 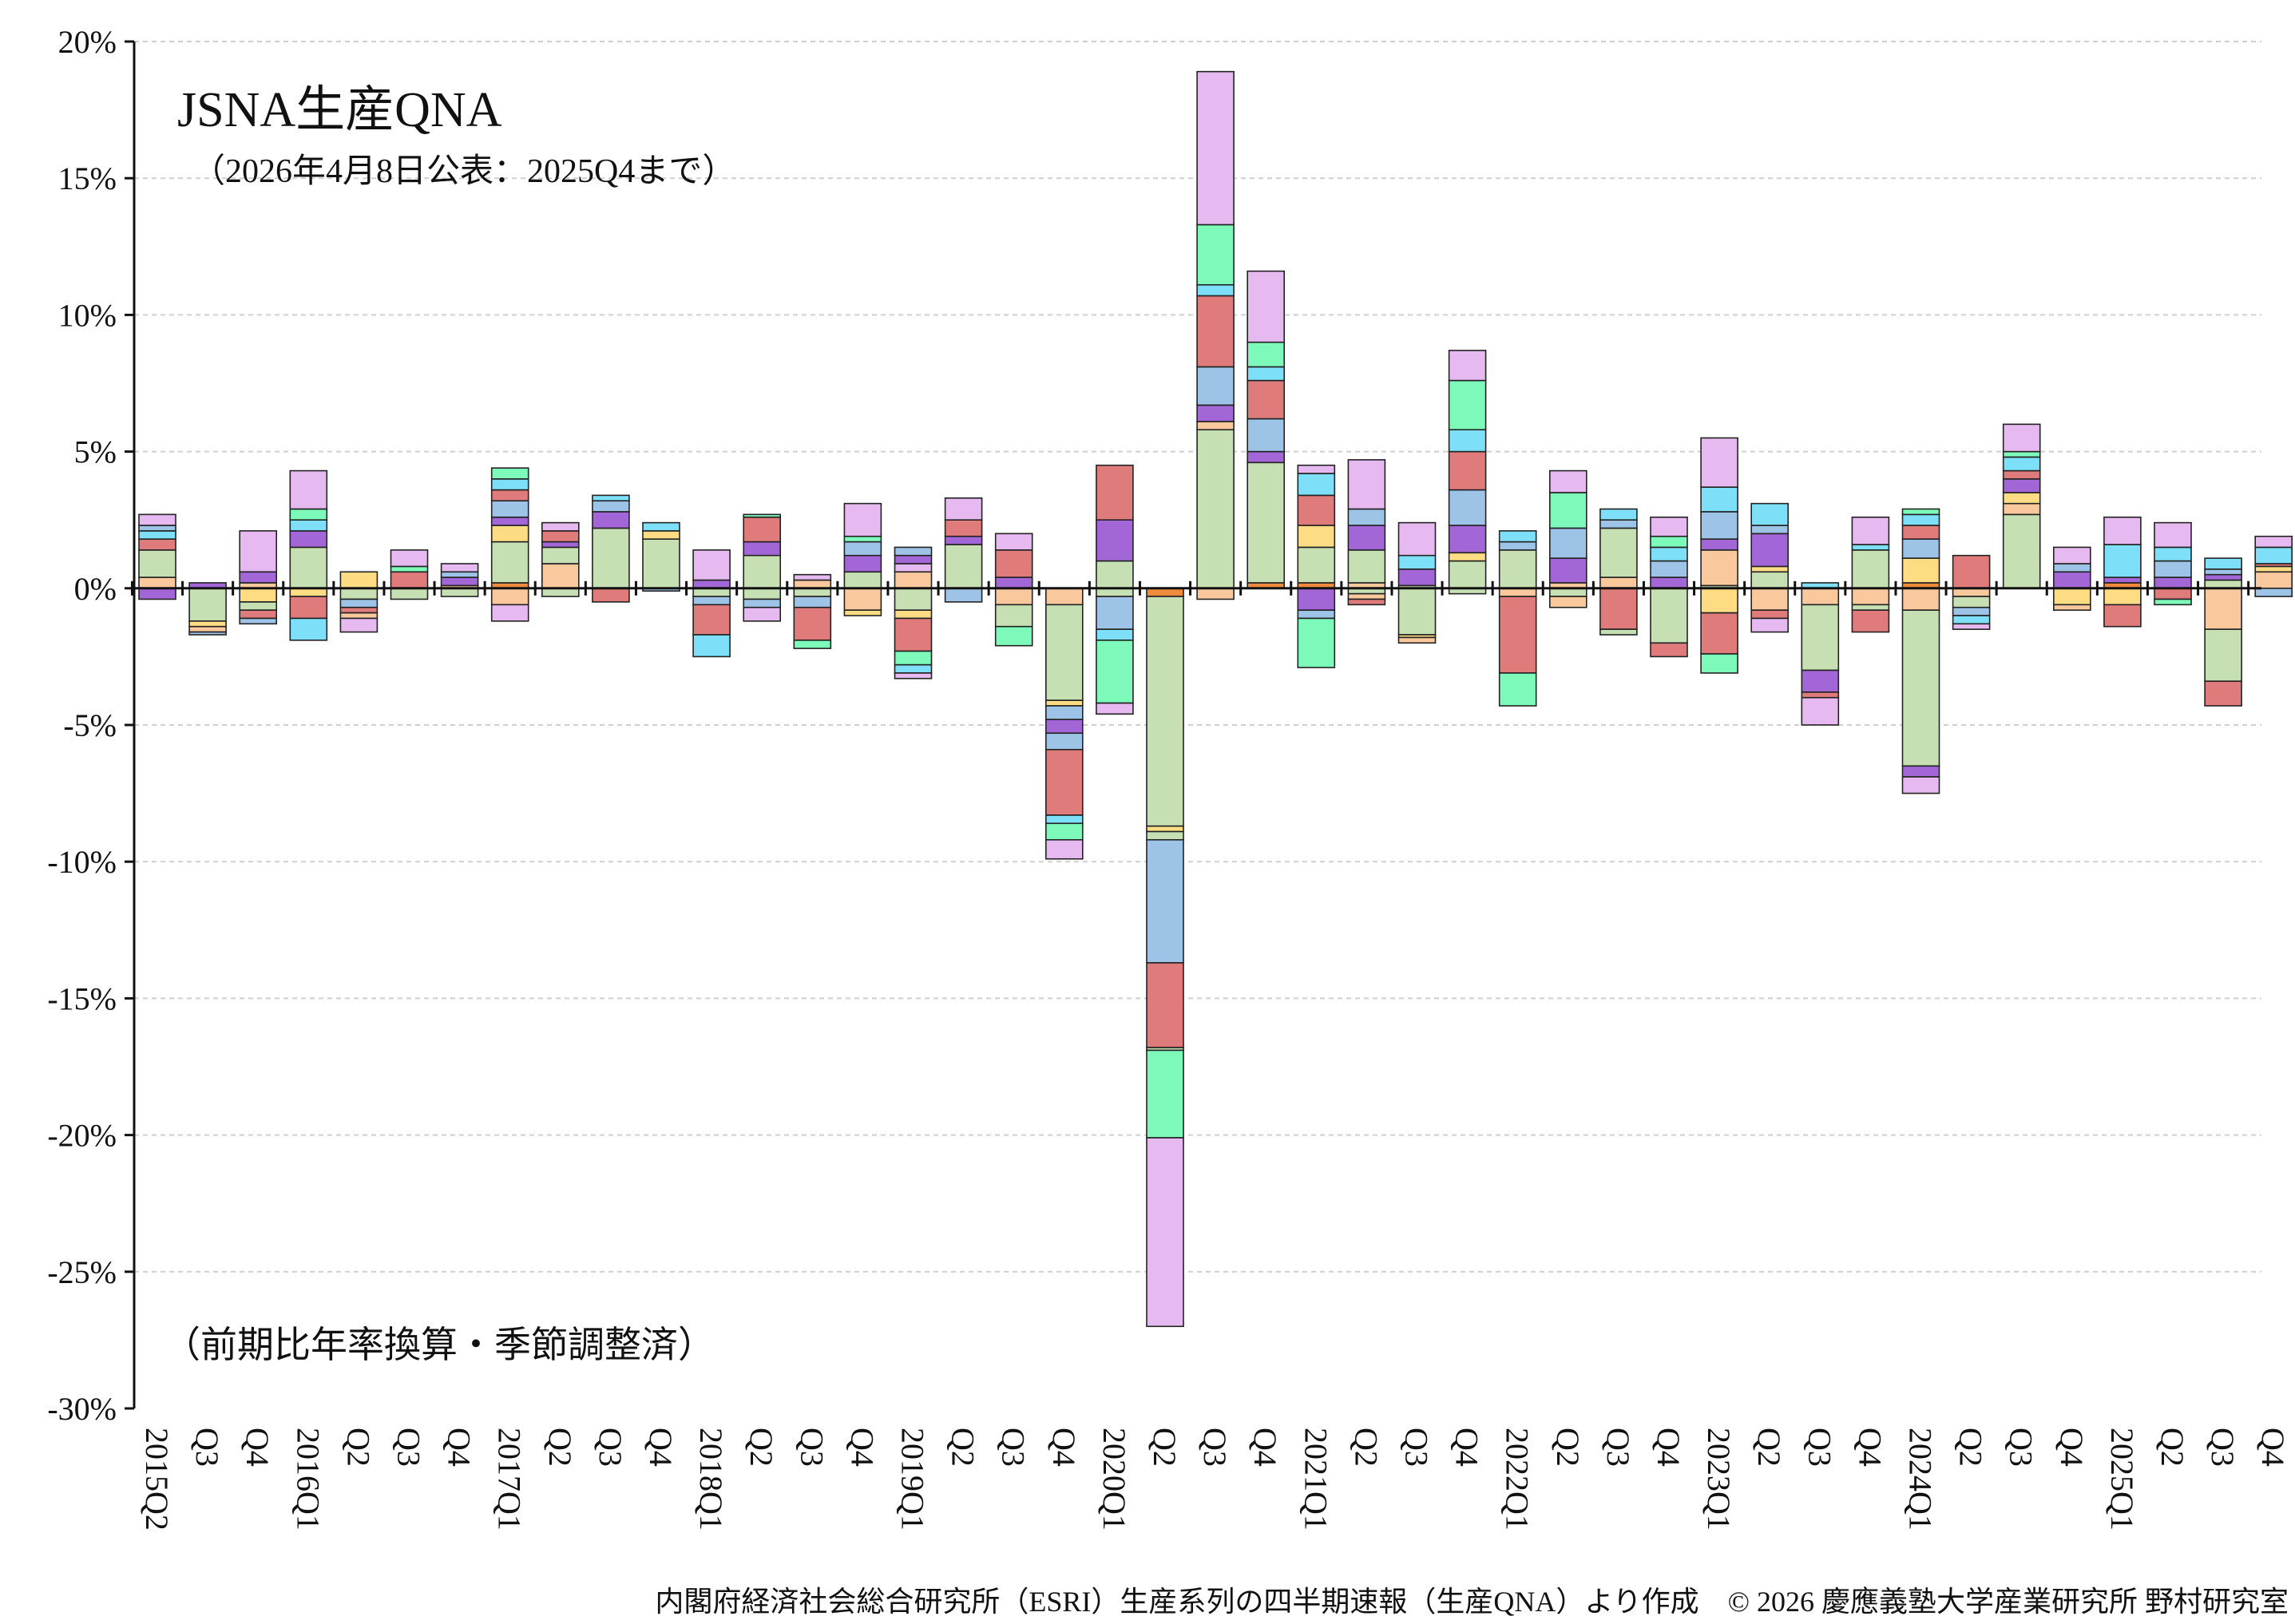 I want to click on x-tick-label: 2018Q1, so click(x=711, y=1479).